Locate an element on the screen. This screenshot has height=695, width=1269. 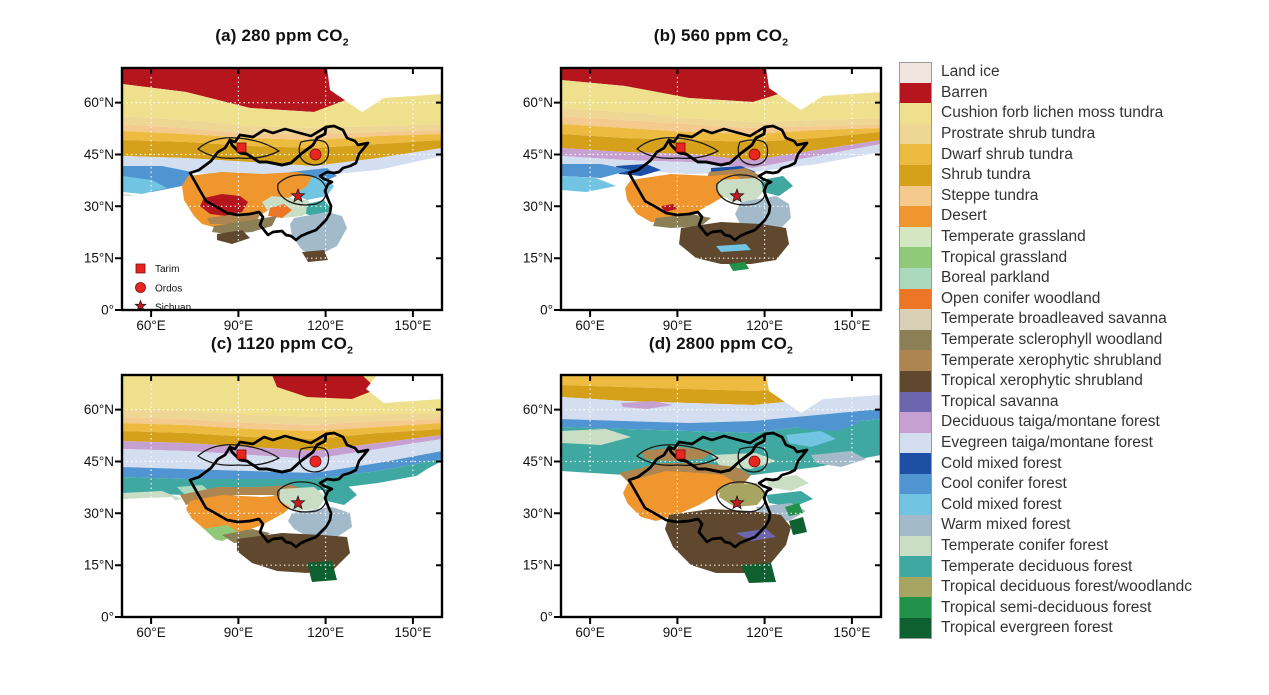
legend-item: Cool conifer forest is located at coordinates (1045, 484).